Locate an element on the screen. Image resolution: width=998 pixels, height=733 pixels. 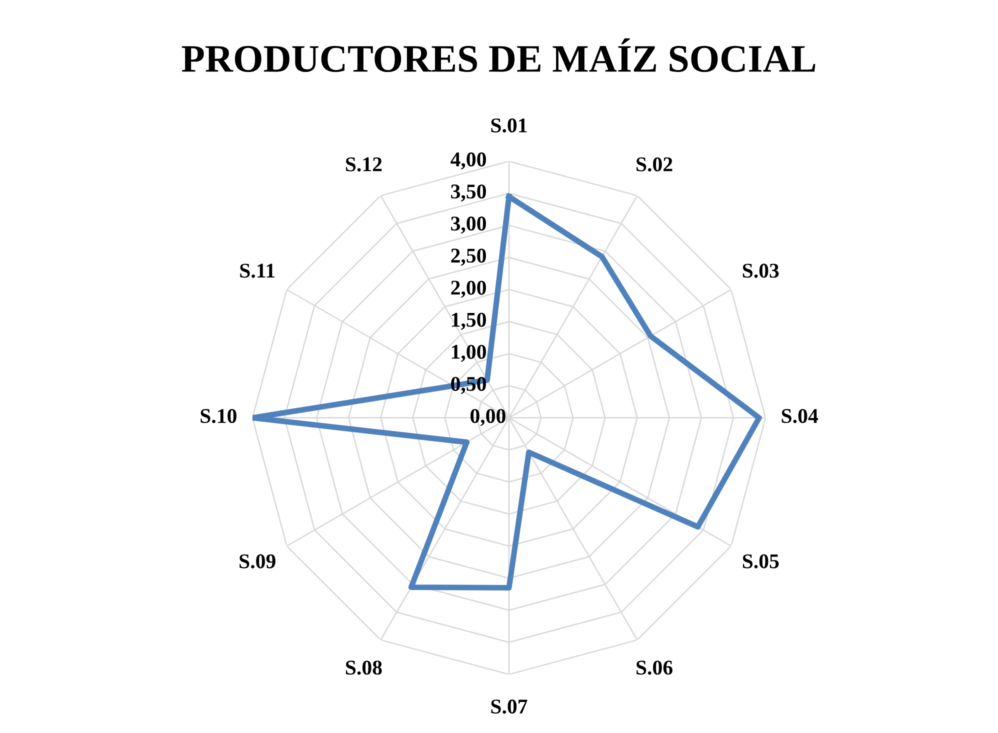
y-tick-label: 3,00 is located at coordinates (468, 225).